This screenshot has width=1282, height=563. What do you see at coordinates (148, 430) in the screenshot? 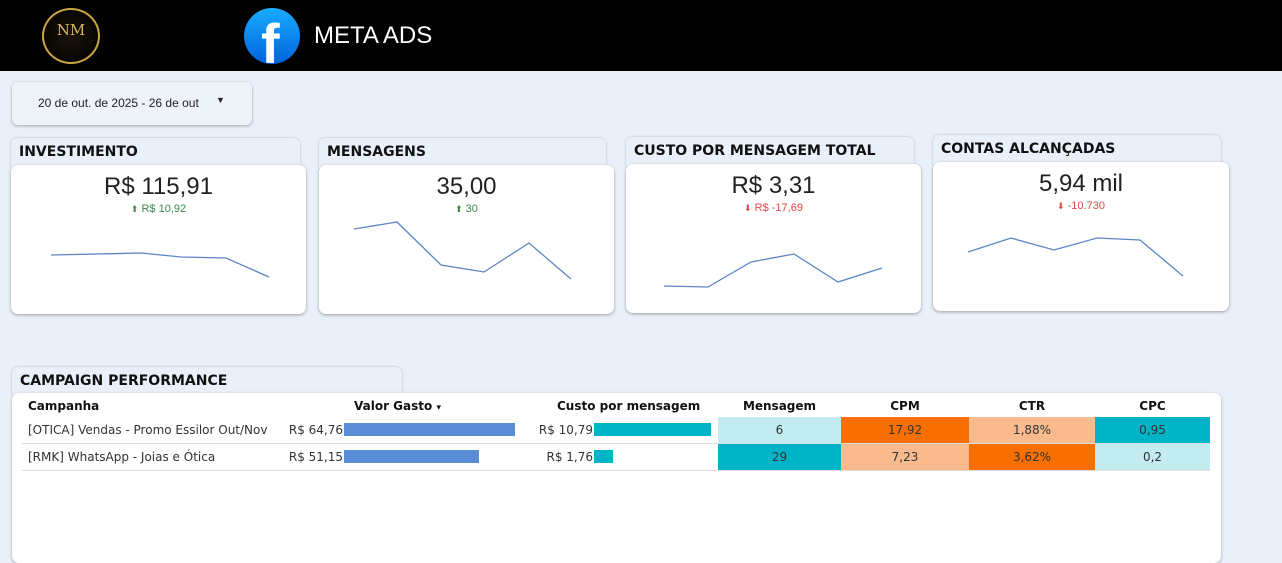
I see `campaign-name: [OTICA] Vendas - Promo Essilor Out/Nov` at bounding box center [148, 430].